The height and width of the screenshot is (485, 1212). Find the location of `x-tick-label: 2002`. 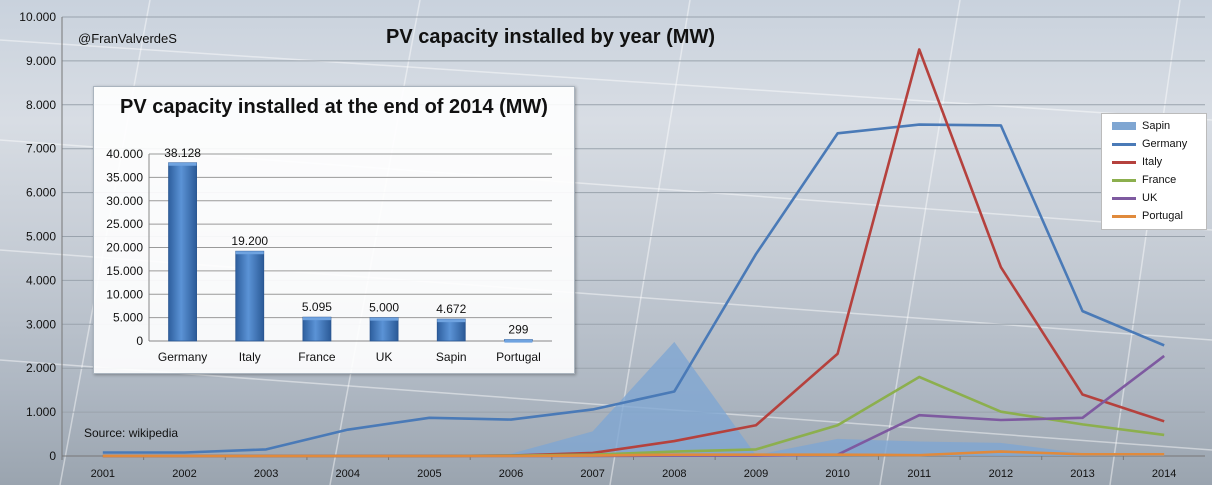

x-tick-label: 2002 is located at coordinates (184, 474).